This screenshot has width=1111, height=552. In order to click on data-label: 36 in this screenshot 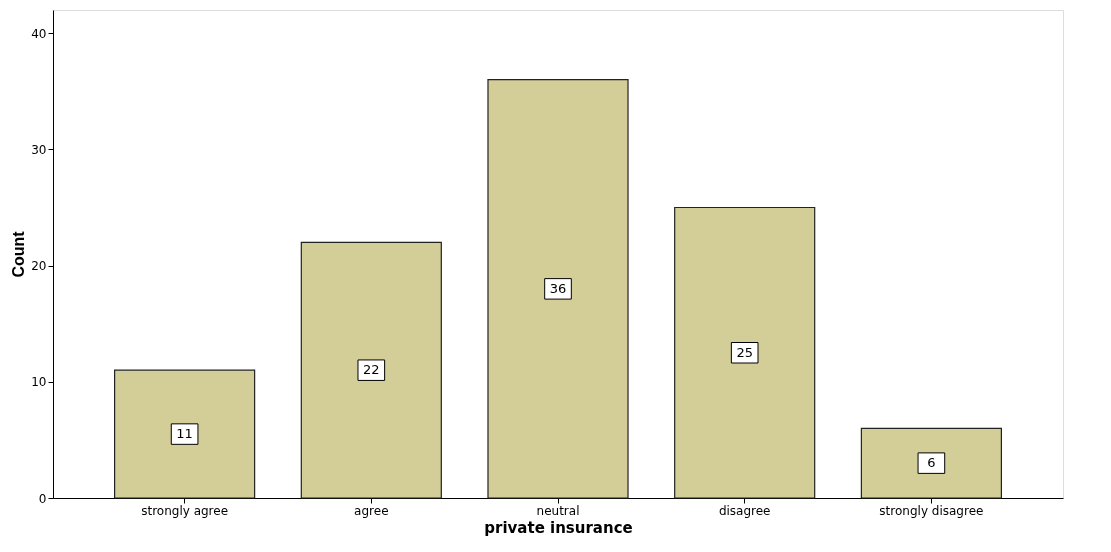, I will do `click(558, 288)`.